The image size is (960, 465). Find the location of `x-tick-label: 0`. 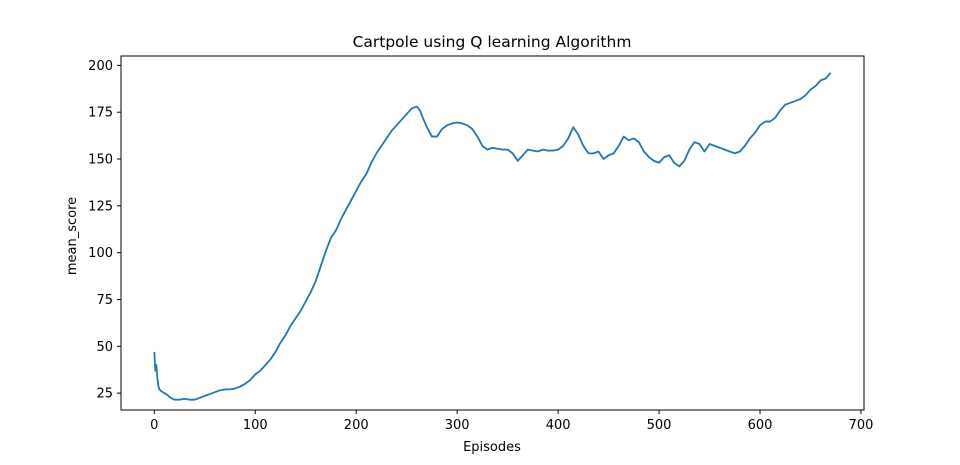

x-tick-label: 0 is located at coordinates (154, 425).